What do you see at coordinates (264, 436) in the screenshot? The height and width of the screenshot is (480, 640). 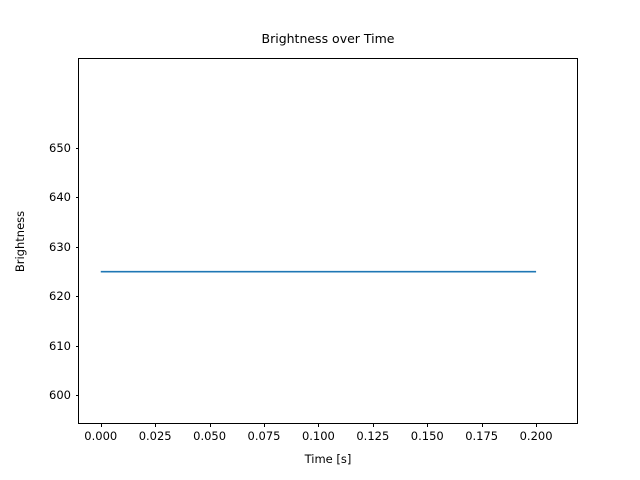 I see `x-axis-tick-label: 0.075` at bounding box center [264, 436].